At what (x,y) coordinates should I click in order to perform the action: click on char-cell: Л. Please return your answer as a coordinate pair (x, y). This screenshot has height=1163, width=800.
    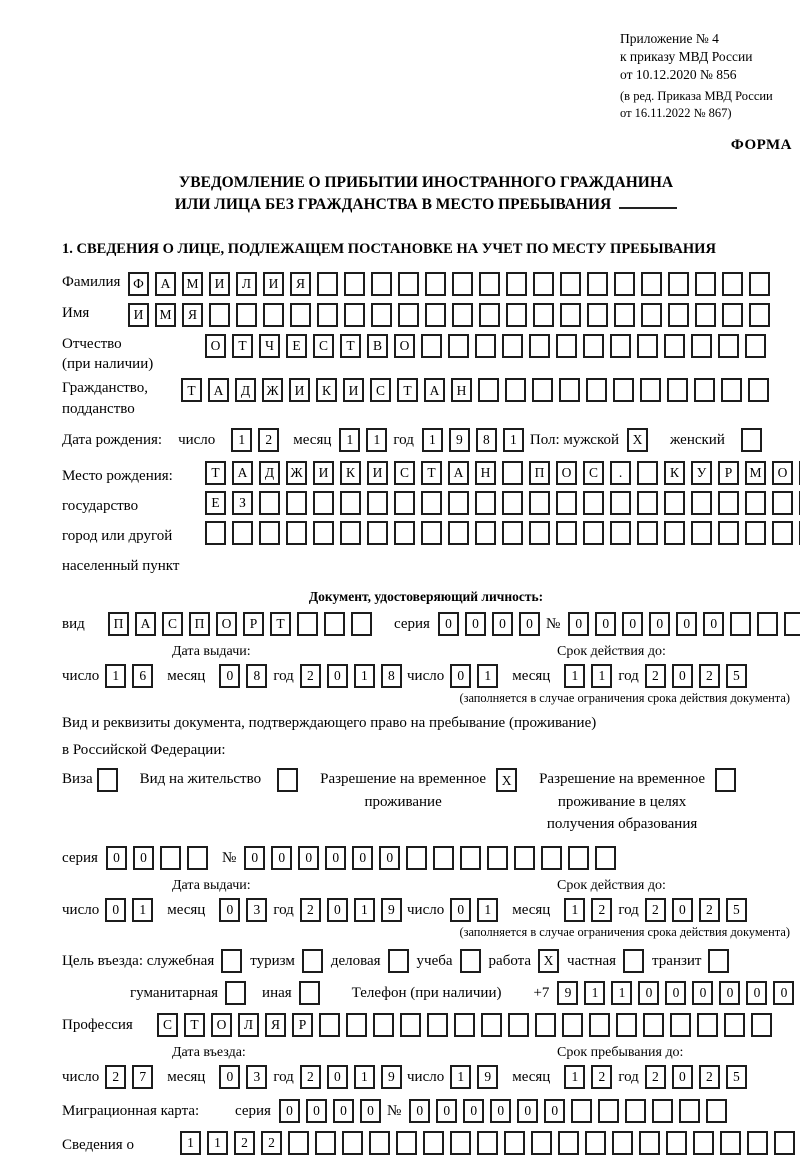
    Looking at the image, I should click on (246, 283).